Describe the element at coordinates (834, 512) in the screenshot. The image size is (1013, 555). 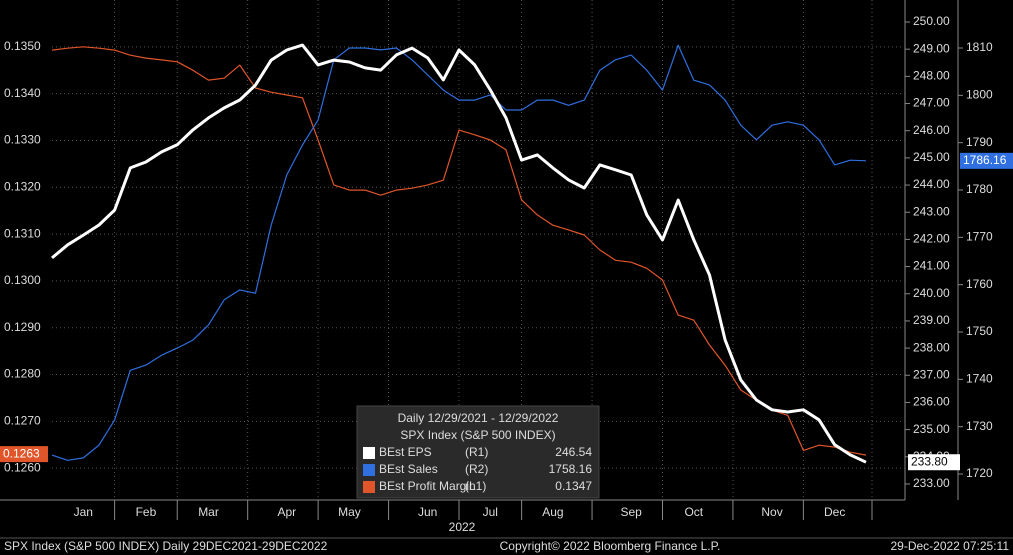
I see `x-tick-label: Dec` at that location.